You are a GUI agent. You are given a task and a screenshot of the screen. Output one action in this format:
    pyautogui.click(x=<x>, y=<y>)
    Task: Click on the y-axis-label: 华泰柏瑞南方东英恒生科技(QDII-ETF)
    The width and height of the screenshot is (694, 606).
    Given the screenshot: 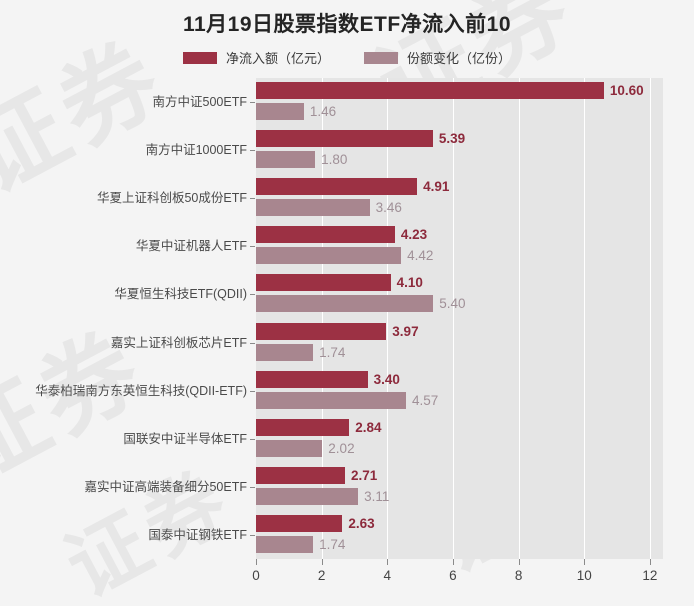 What is the action you would take?
    pyautogui.click(x=141, y=390)
    